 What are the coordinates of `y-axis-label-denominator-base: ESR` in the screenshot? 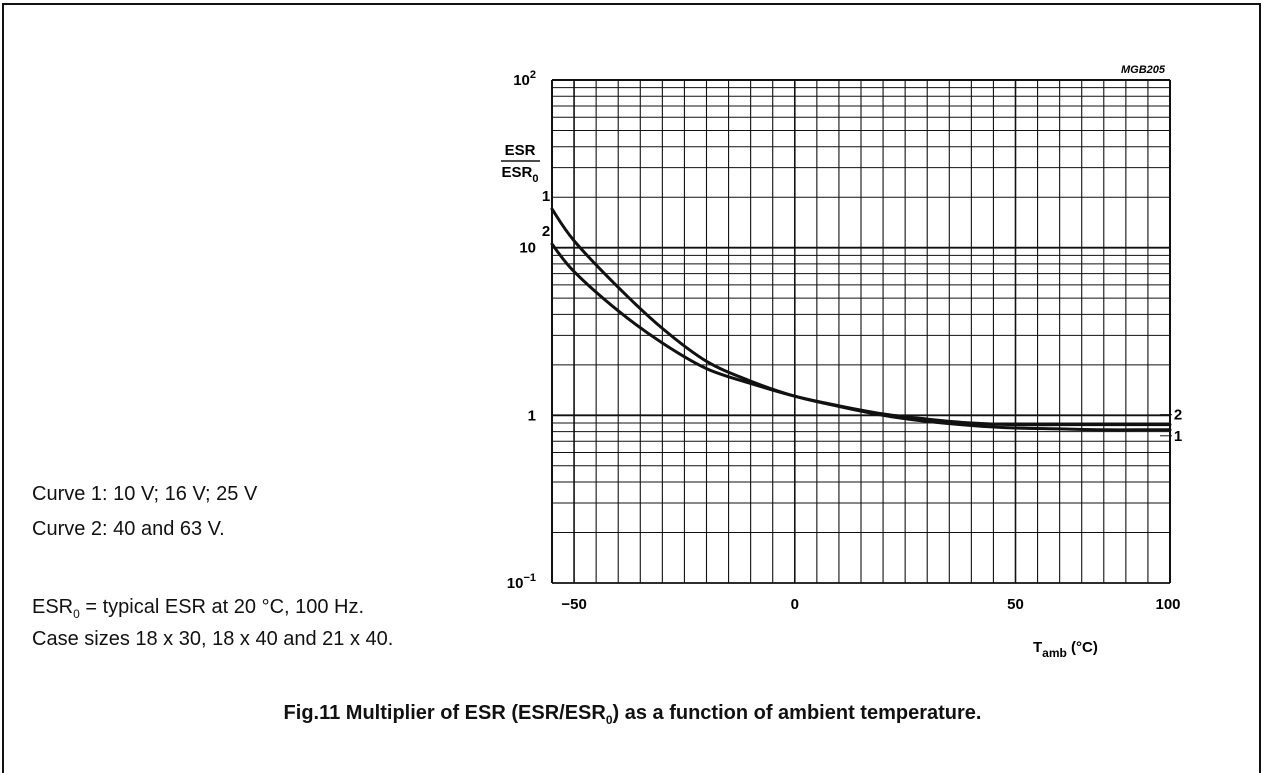 It's located at (517, 172).